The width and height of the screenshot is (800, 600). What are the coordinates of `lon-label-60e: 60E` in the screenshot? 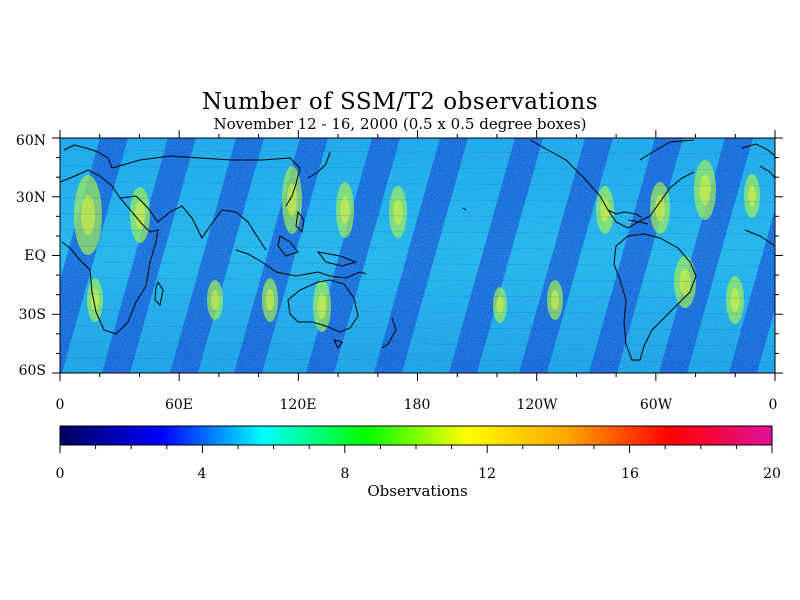 It's located at (179, 405).